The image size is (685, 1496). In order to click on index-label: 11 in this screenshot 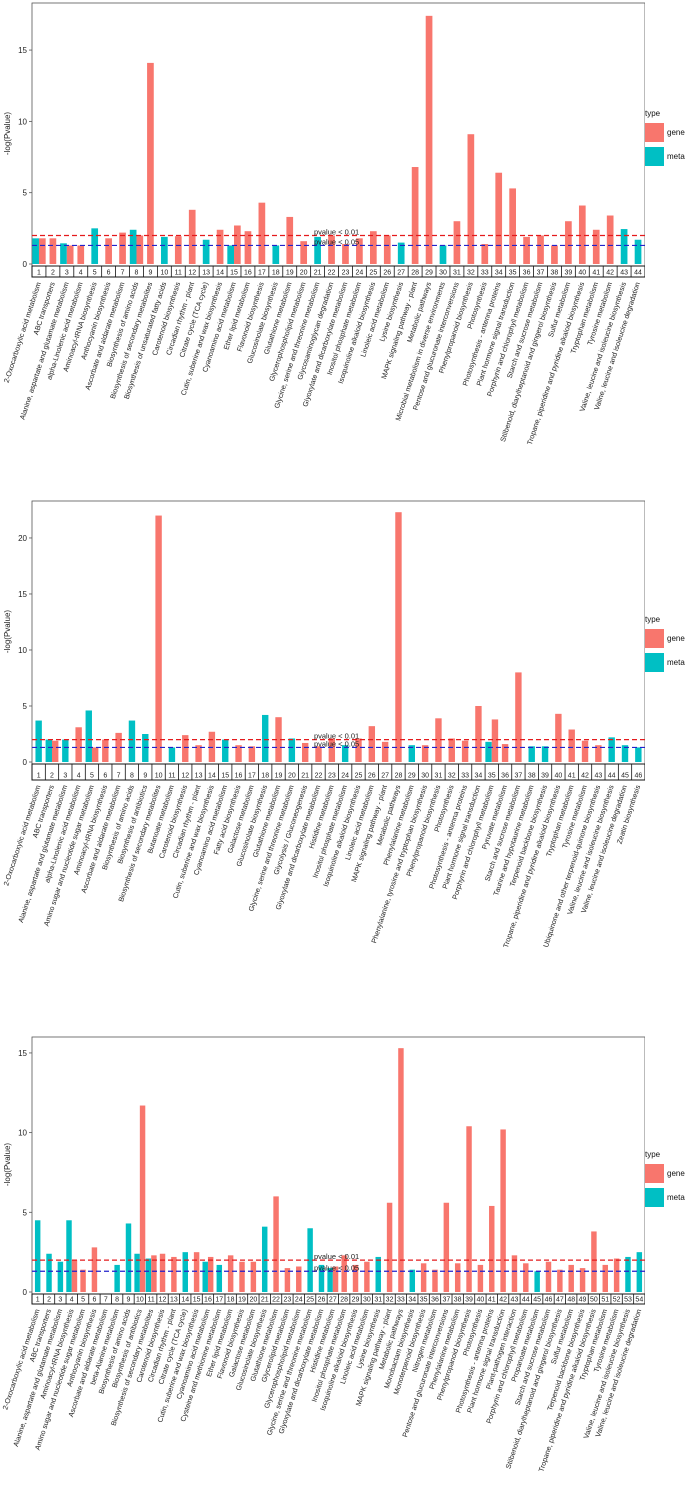, I will do `click(171, 776)`.